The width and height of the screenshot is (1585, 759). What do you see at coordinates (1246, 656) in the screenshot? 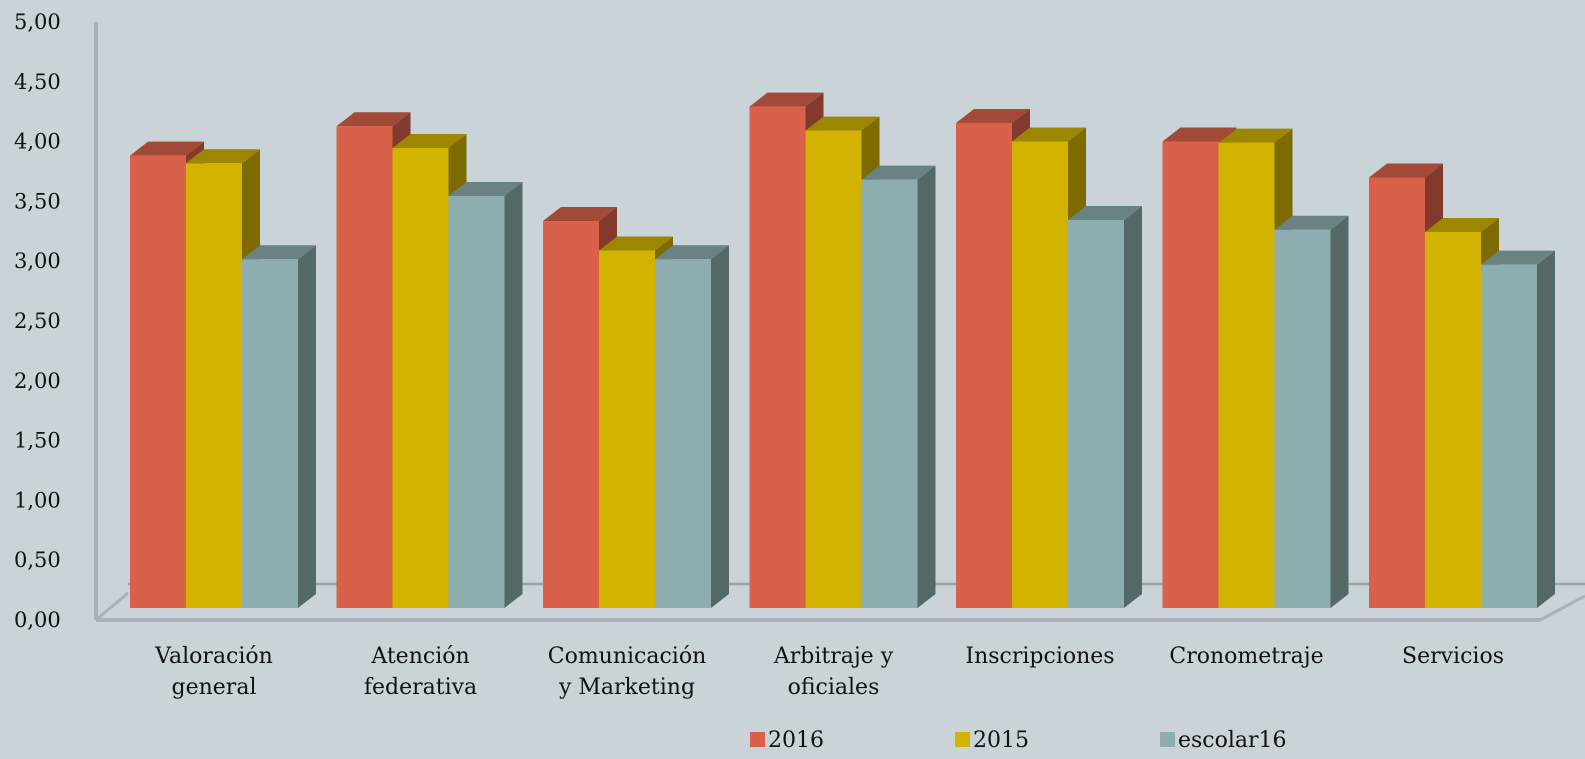
I see `x-category-label: Cronometraje` at bounding box center [1246, 656].